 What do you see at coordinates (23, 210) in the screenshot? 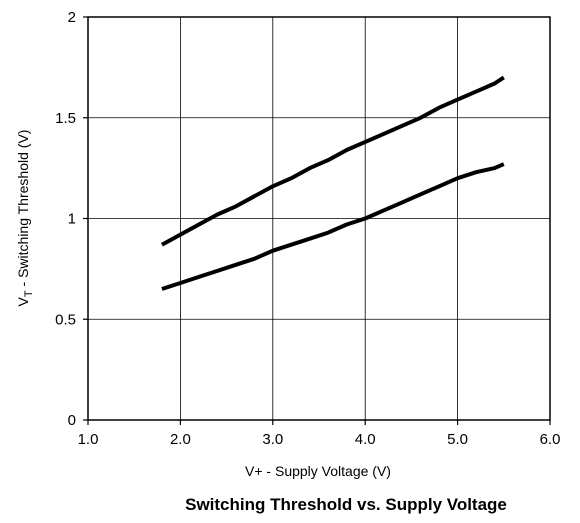
I see `y-axis-label-rest: - Switching Threshold (V)` at bounding box center [23, 210].